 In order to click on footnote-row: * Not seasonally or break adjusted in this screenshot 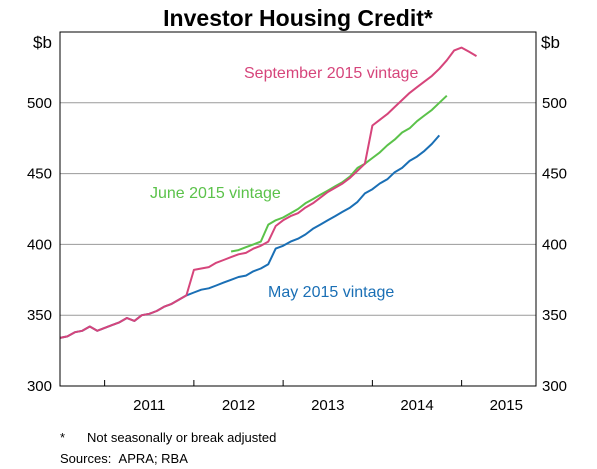, I will do `click(168, 437)`.